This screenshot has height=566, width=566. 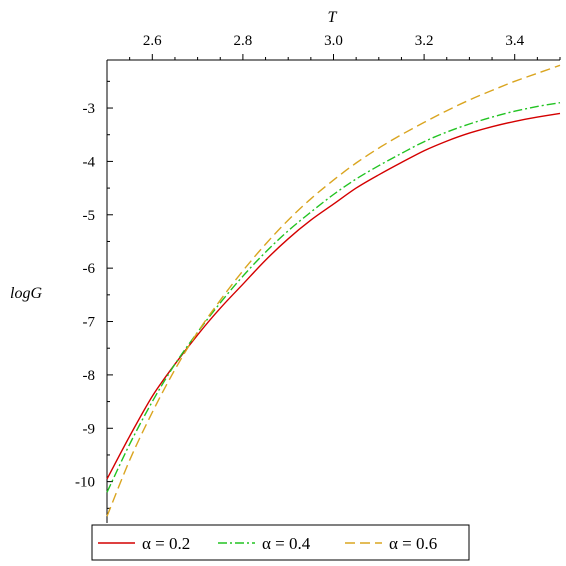 What do you see at coordinates (26, 293) in the screenshot?
I see `y-axis-title: logG` at bounding box center [26, 293].